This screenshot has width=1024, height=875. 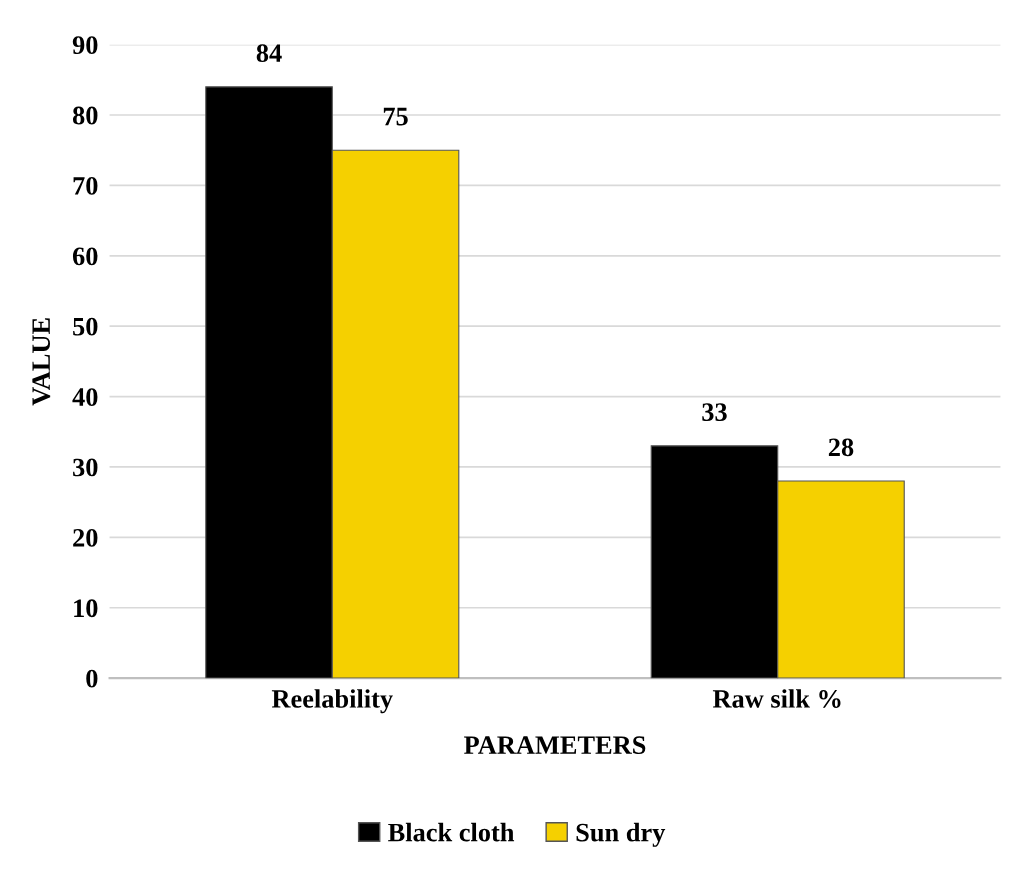 What do you see at coordinates (555, 745) in the screenshot?
I see `x-axis-title: PARAMETERS` at bounding box center [555, 745].